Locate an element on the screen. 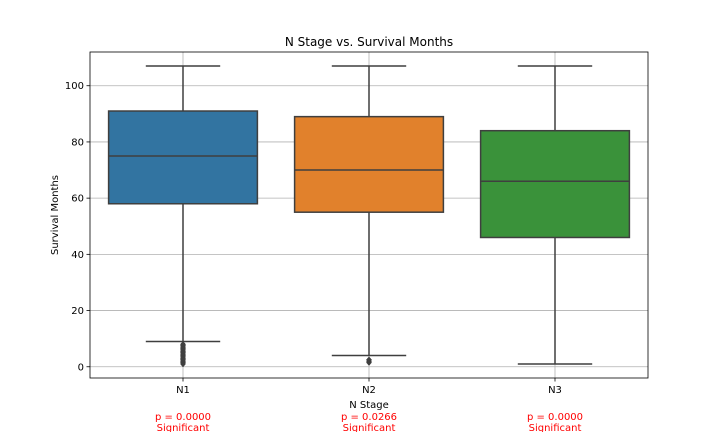 The width and height of the screenshot is (720, 436). p-value-label-n2: p = 0.0266 is located at coordinates (369, 417).